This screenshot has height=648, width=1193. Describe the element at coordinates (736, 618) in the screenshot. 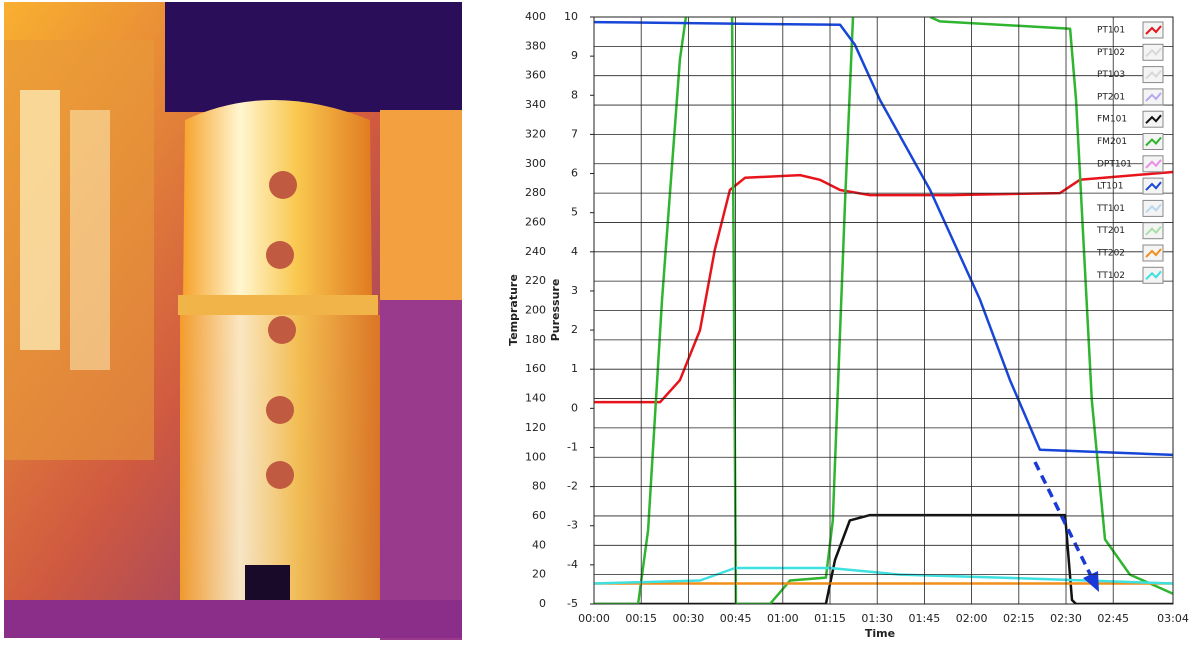

I see `x-tick-label: 00:45` at that location.